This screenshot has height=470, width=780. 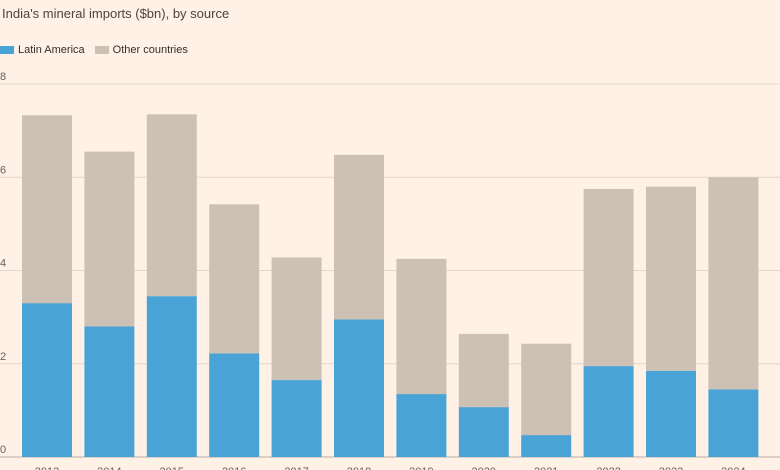 What do you see at coordinates (359, 468) in the screenshot?
I see `x-tick-label-2018: 2018` at bounding box center [359, 468].